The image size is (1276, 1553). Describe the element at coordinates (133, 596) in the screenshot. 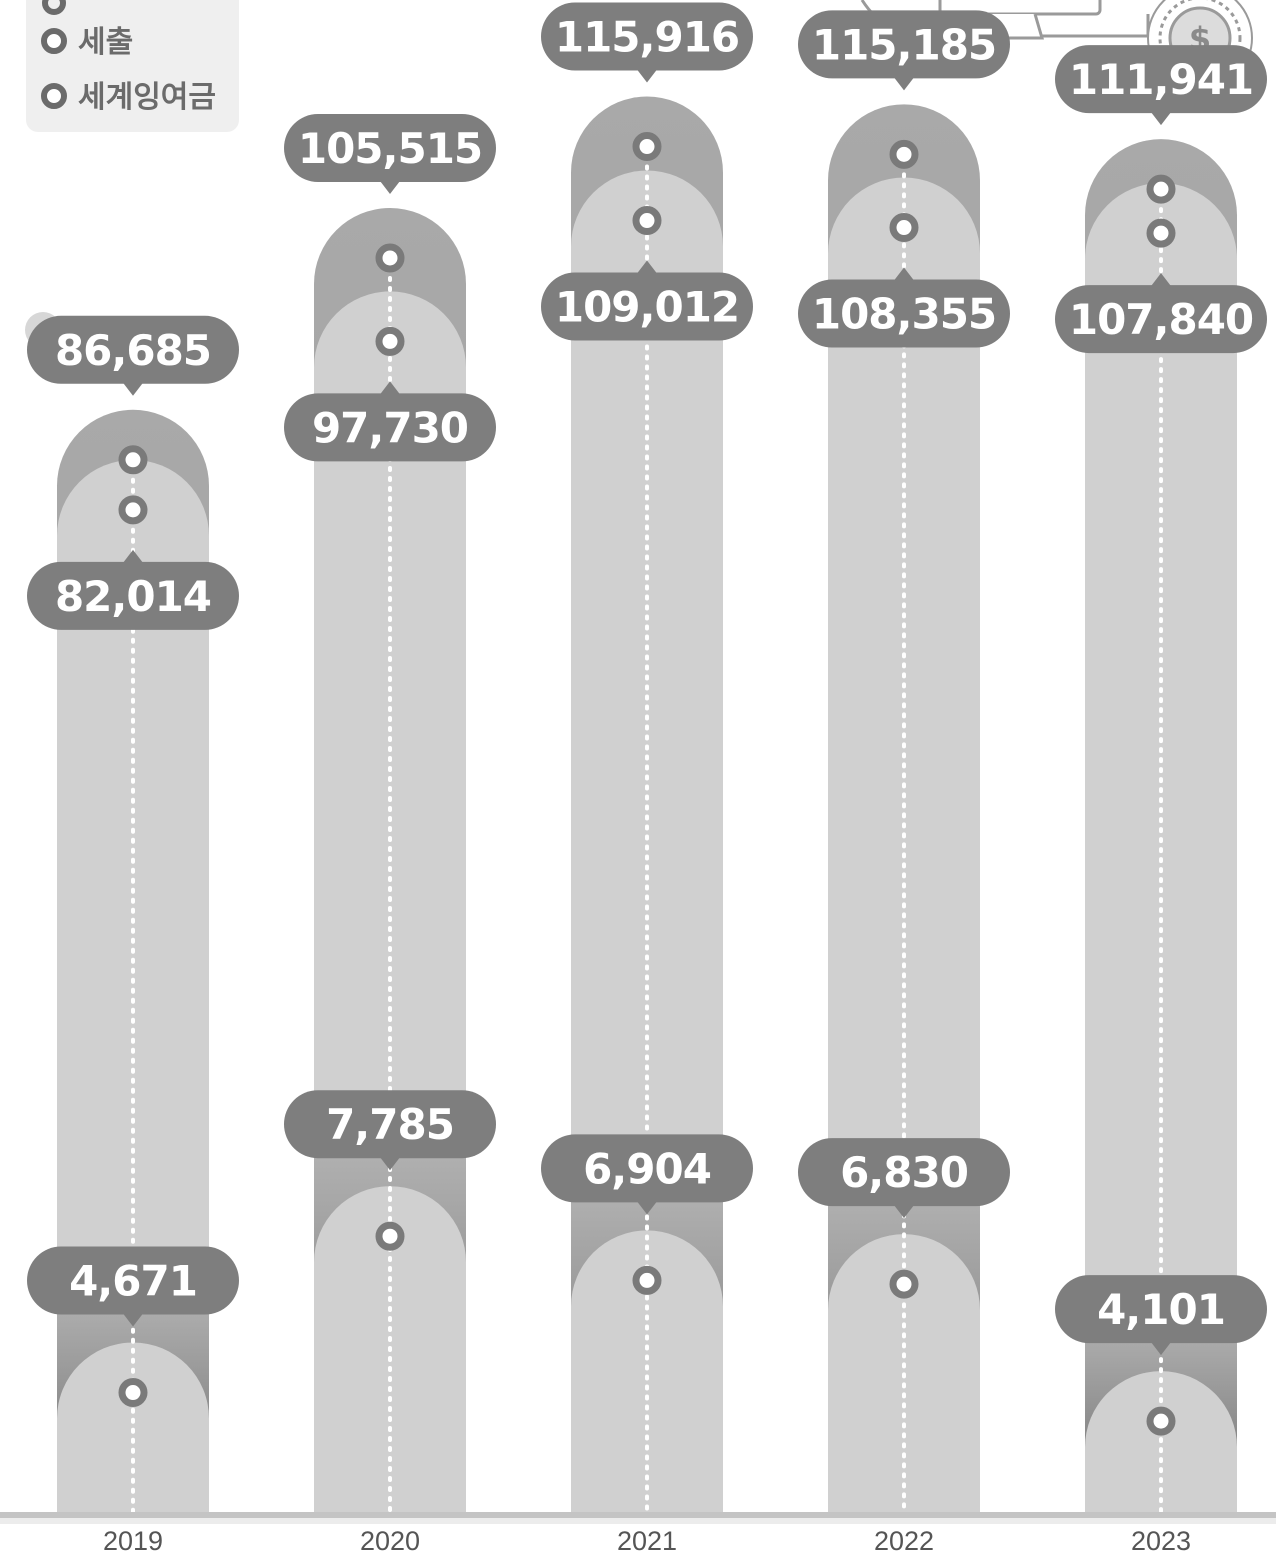

I see `data-label-text: 82,014` at that location.